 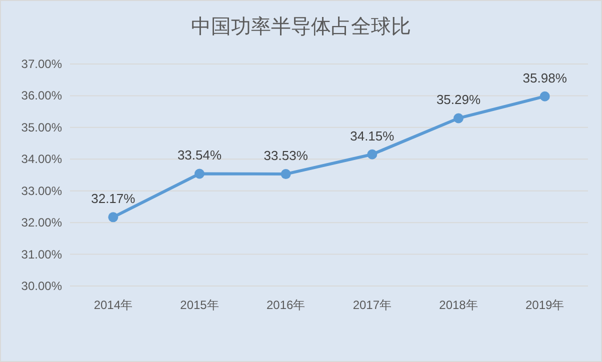 What do you see at coordinates (41, 191) in the screenshot?
I see `y-tick-label: 33.00%` at bounding box center [41, 191].